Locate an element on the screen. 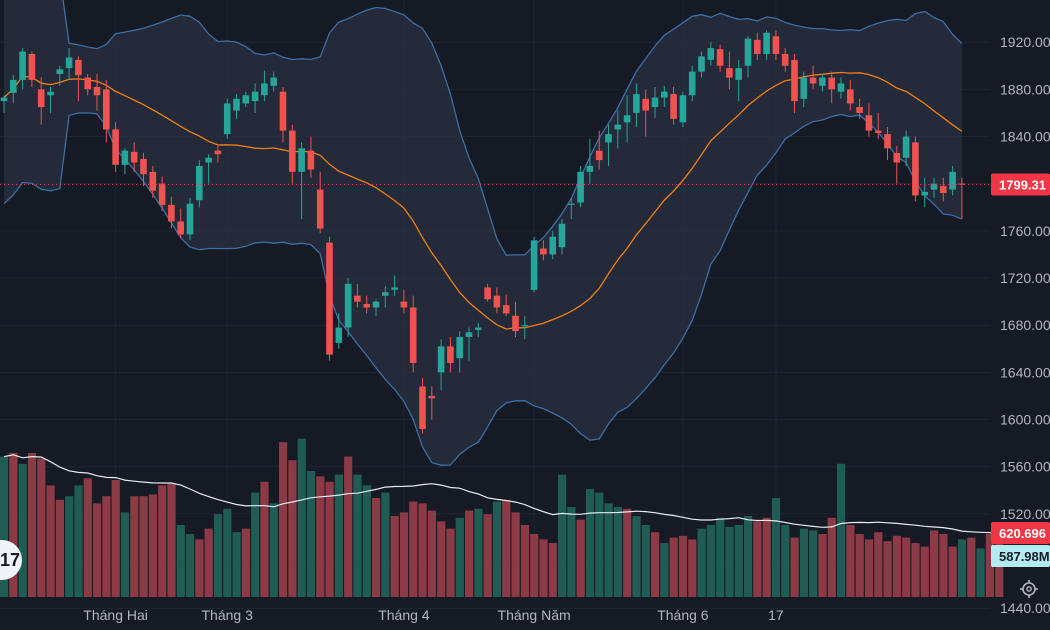 The height and width of the screenshot is (630, 1050). price-tick-label: 1440.00 is located at coordinates (1025, 608).